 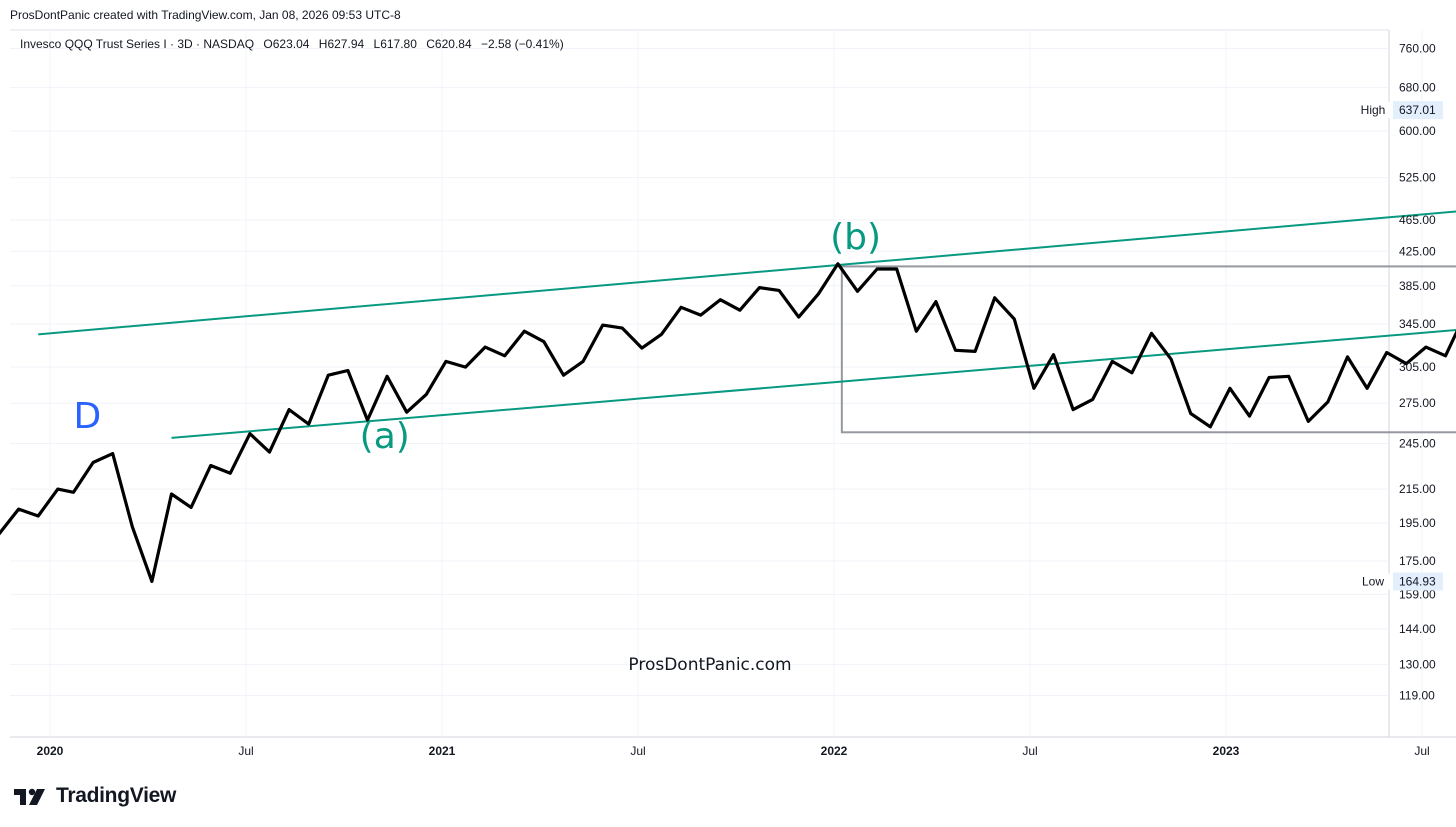 I want to click on x-tick-label: 2021, so click(x=442, y=751).